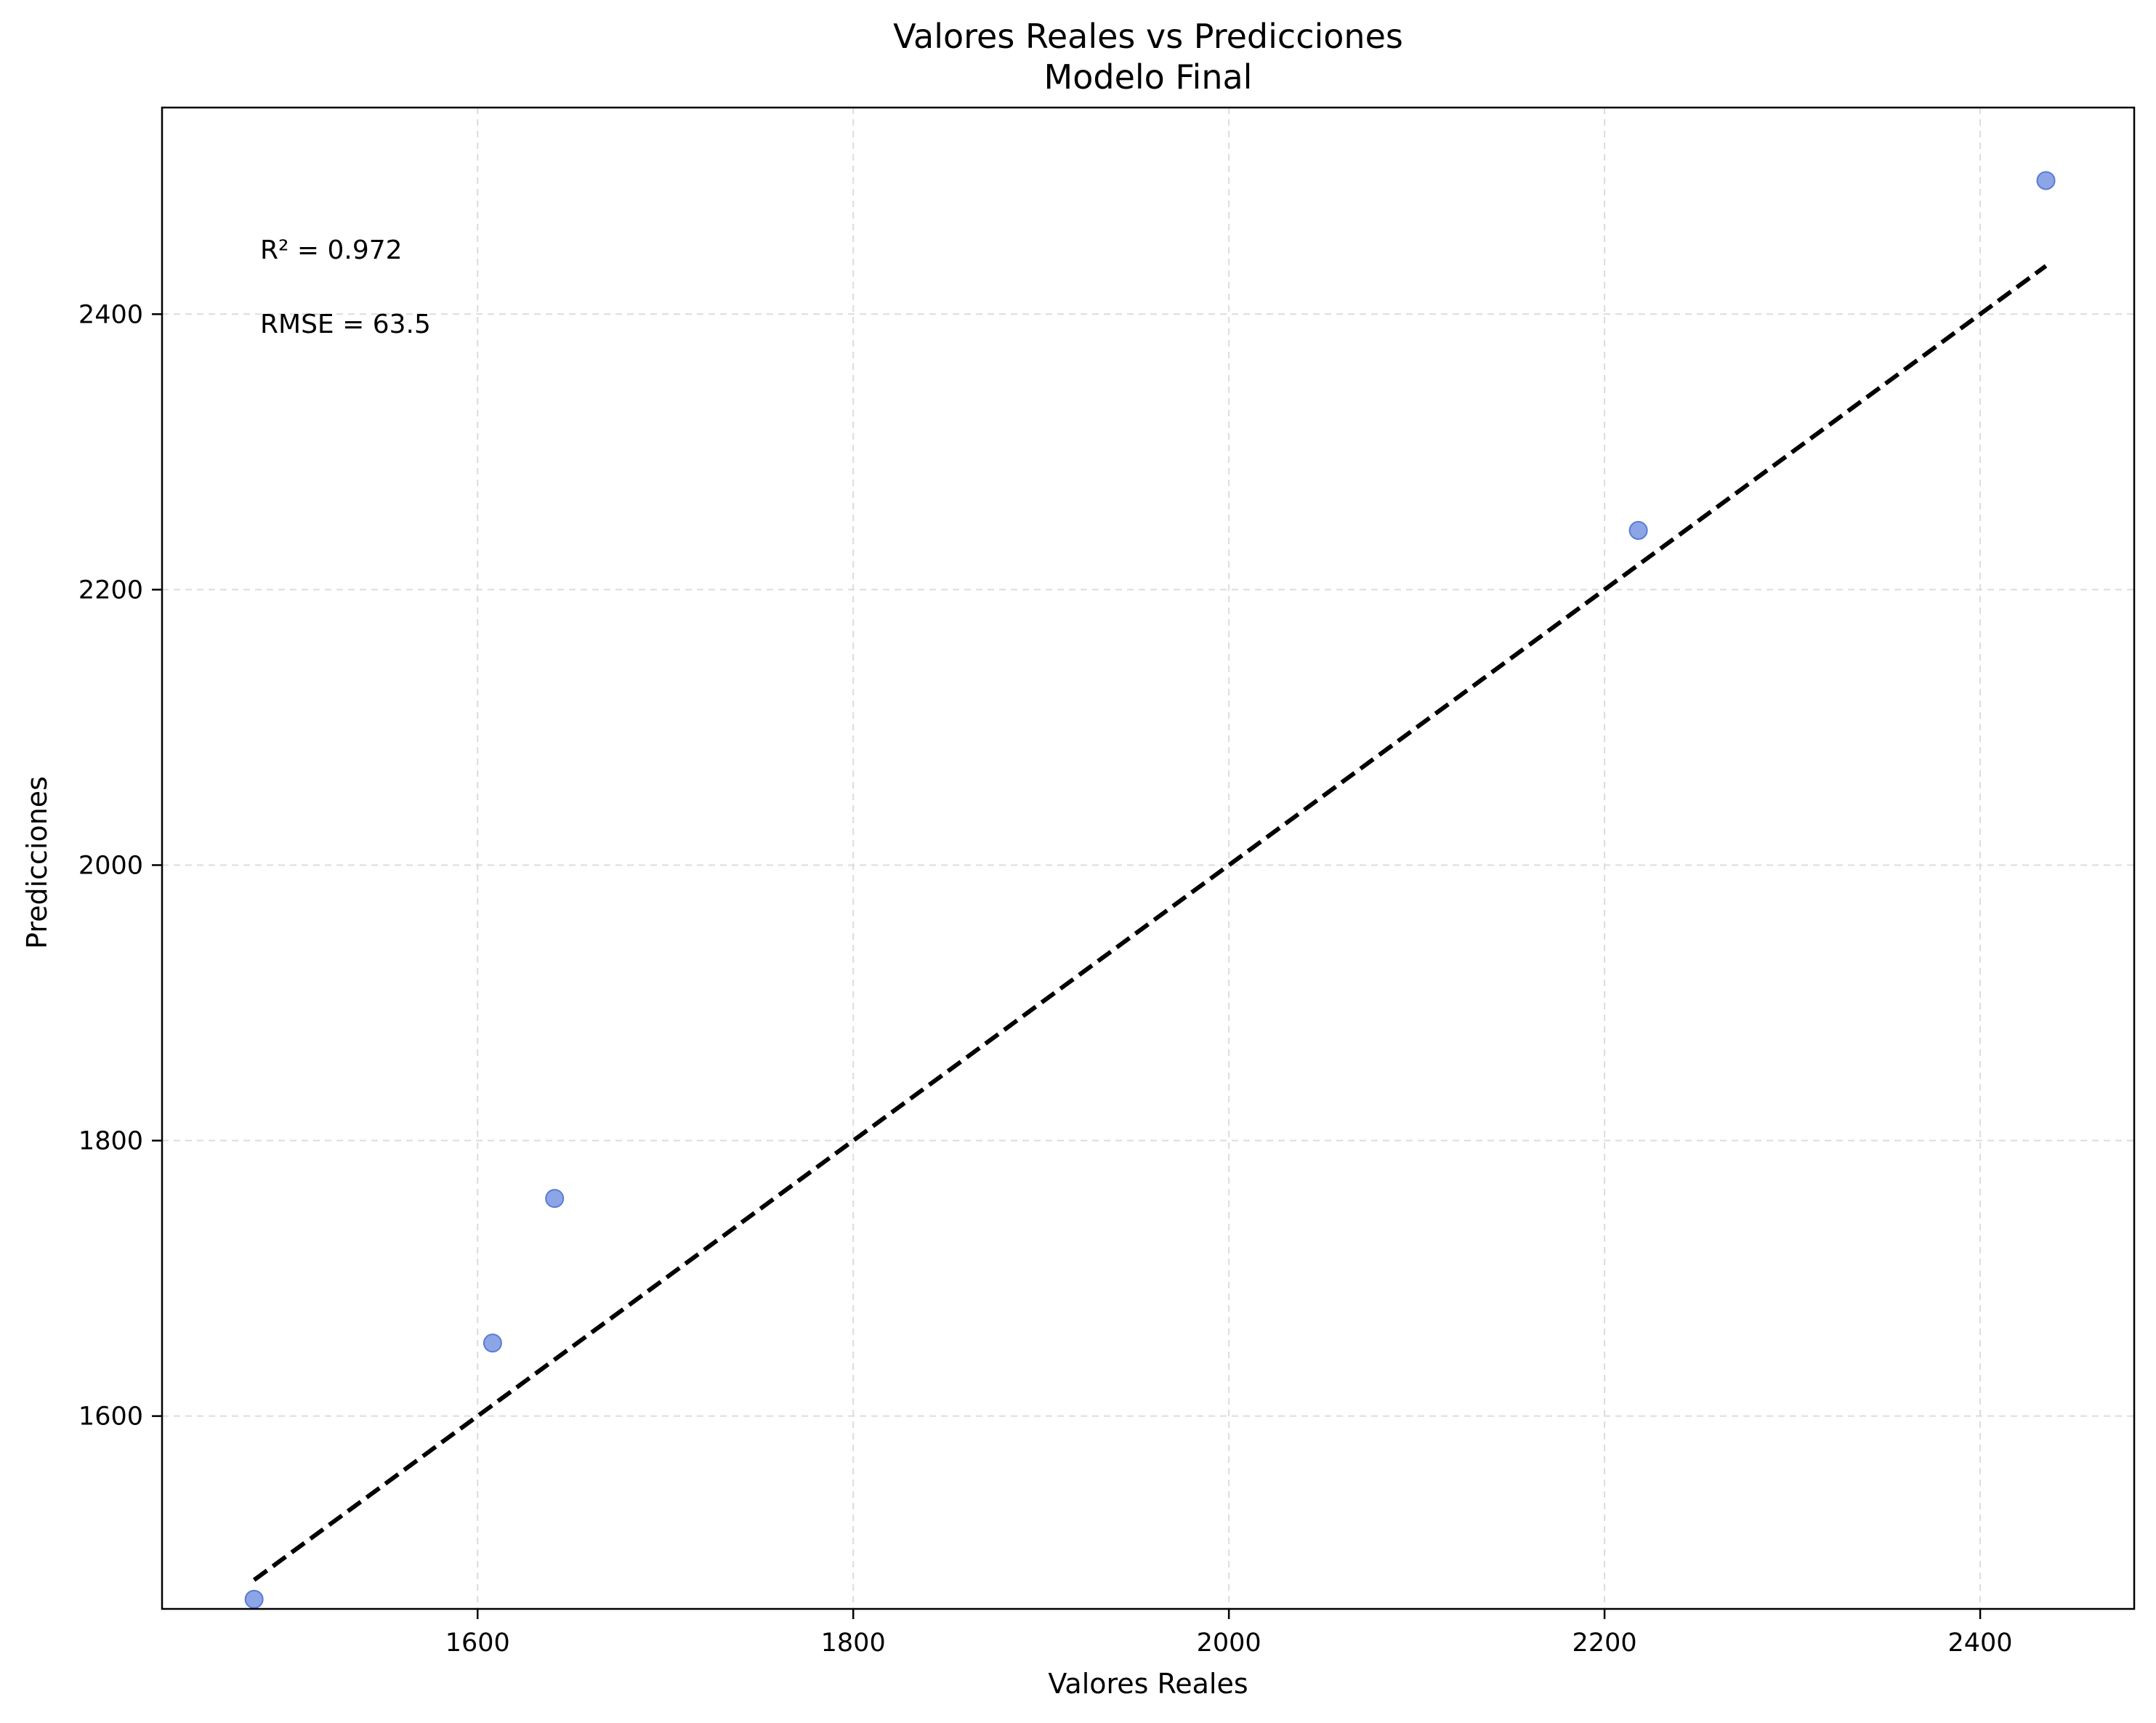  I want to click on r-squared-annotation: R² = 0.972, so click(331, 250).